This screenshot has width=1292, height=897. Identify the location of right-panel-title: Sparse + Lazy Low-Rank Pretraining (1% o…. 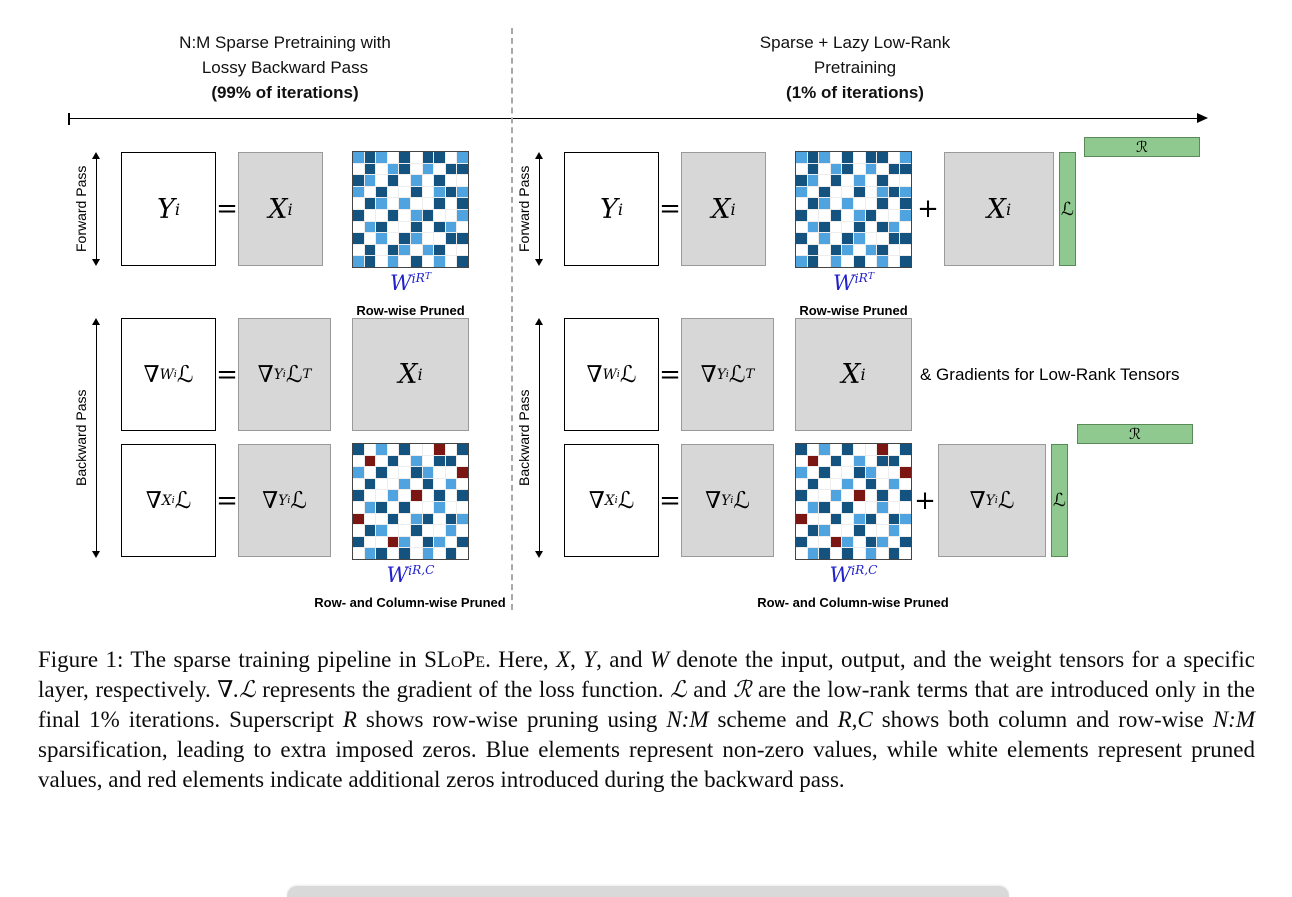
(855, 67).